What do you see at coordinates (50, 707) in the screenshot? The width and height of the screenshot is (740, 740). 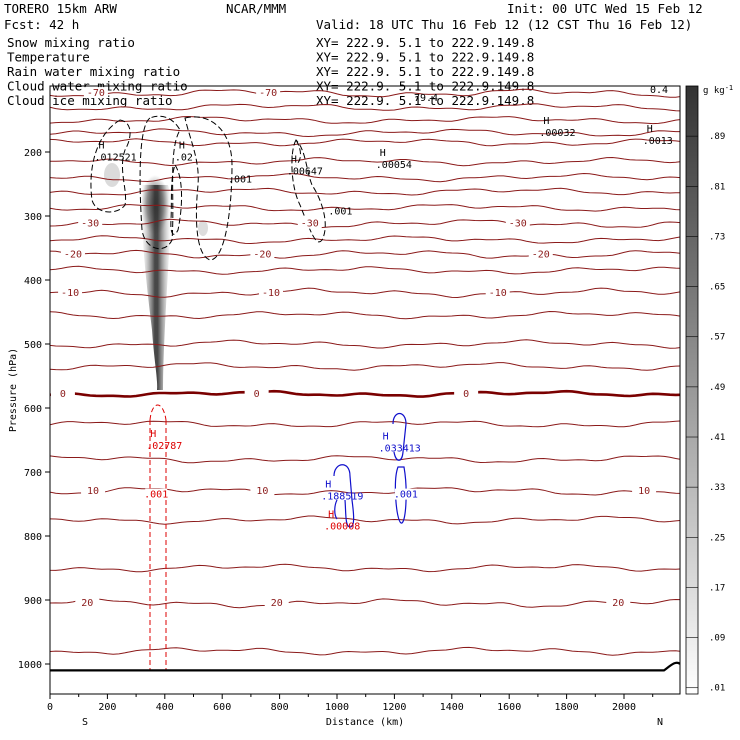 I see `x-tick-label: 0` at bounding box center [50, 707].